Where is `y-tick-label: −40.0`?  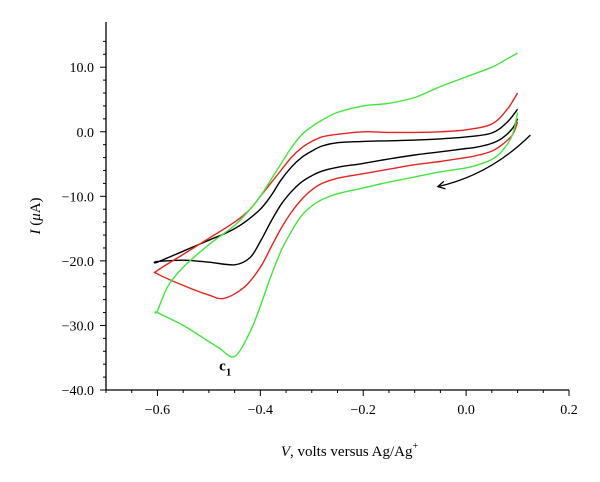 y-tick-label: −40.0 is located at coordinates (78, 391).